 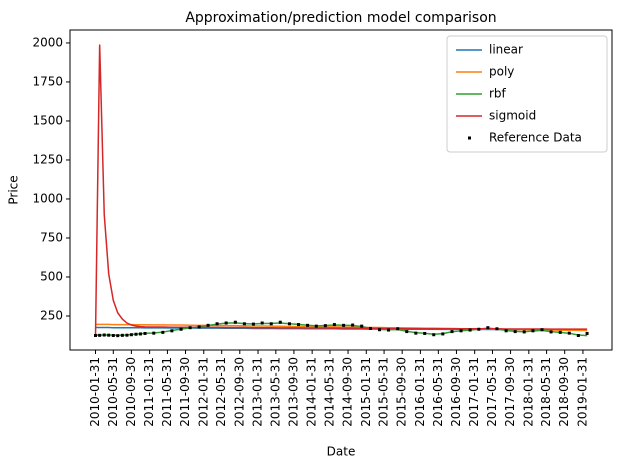 What do you see at coordinates (258, 392) in the screenshot?
I see `x-tick-label: 2013-01-31` at bounding box center [258, 392].